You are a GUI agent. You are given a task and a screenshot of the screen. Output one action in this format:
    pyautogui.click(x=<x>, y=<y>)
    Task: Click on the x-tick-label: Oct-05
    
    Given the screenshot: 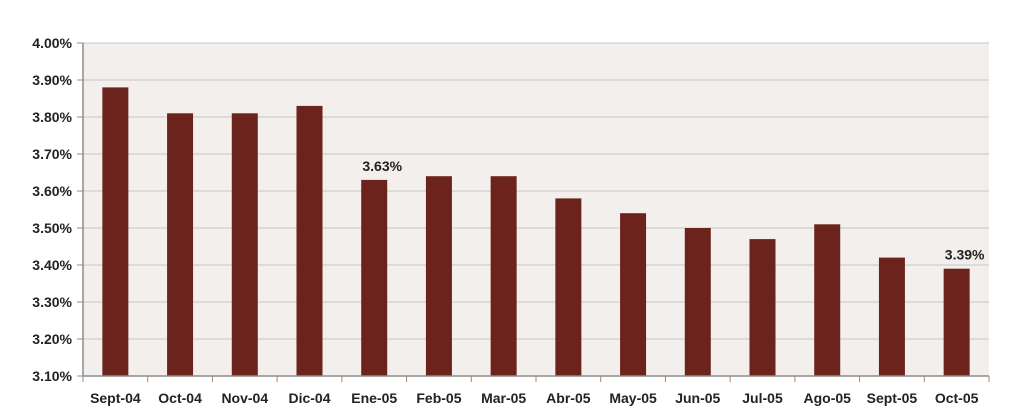 What is the action you would take?
    pyautogui.click(x=957, y=398)
    